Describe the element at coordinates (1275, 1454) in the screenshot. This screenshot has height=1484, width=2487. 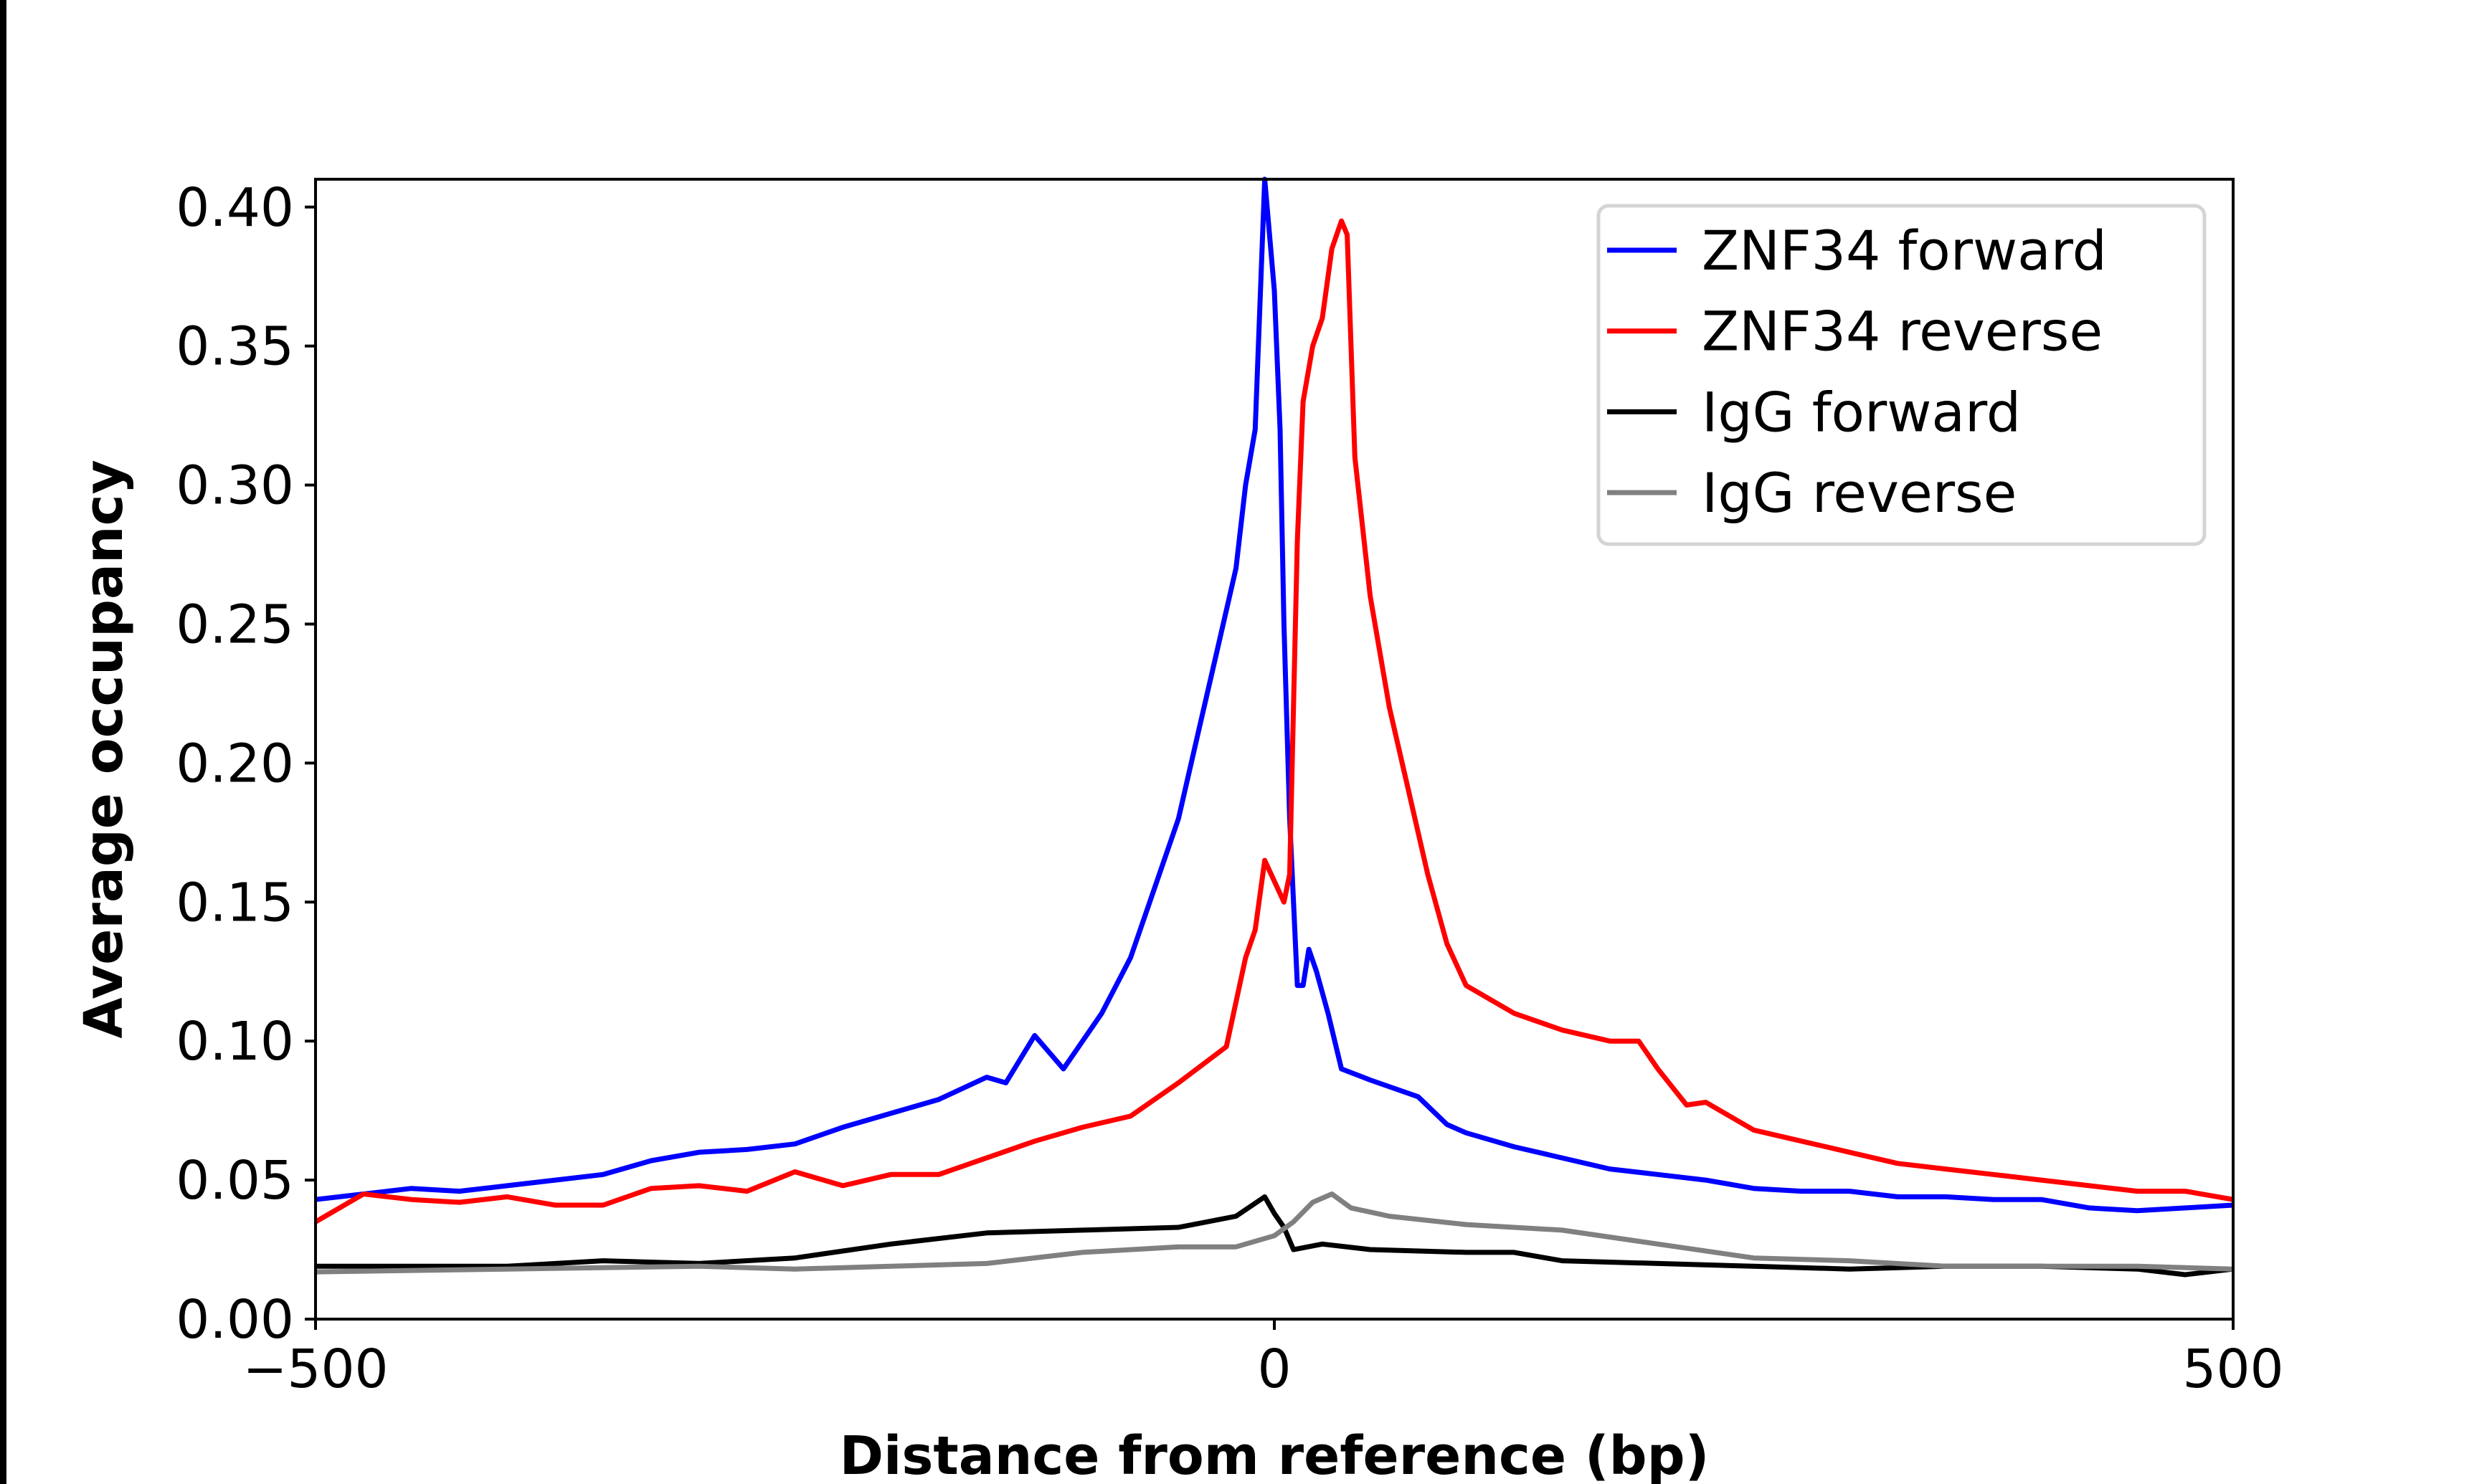
I see `x-axis-label: Distance from reference (bp)` at that location.